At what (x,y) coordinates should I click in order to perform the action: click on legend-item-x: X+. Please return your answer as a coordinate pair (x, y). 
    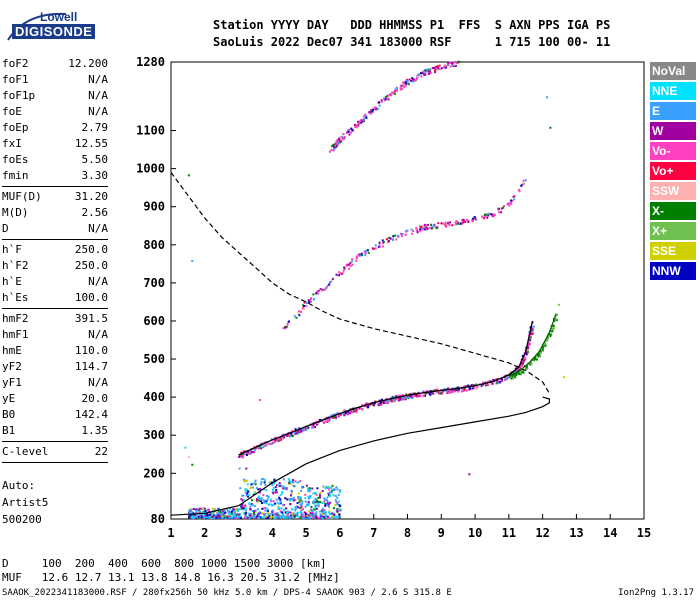
    Looking at the image, I should click on (673, 231).